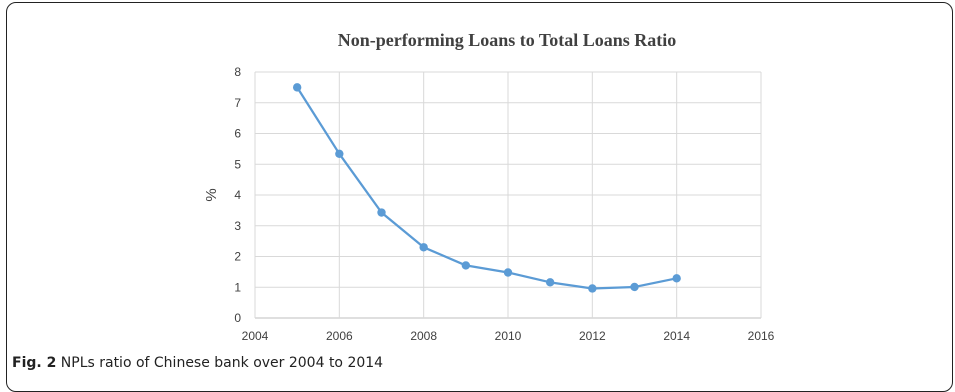 The width and height of the screenshot is (955, 392). Describe the element at coordinates (761, 336) in the screenshot. I see `x-tick-label: 2016` at that location.